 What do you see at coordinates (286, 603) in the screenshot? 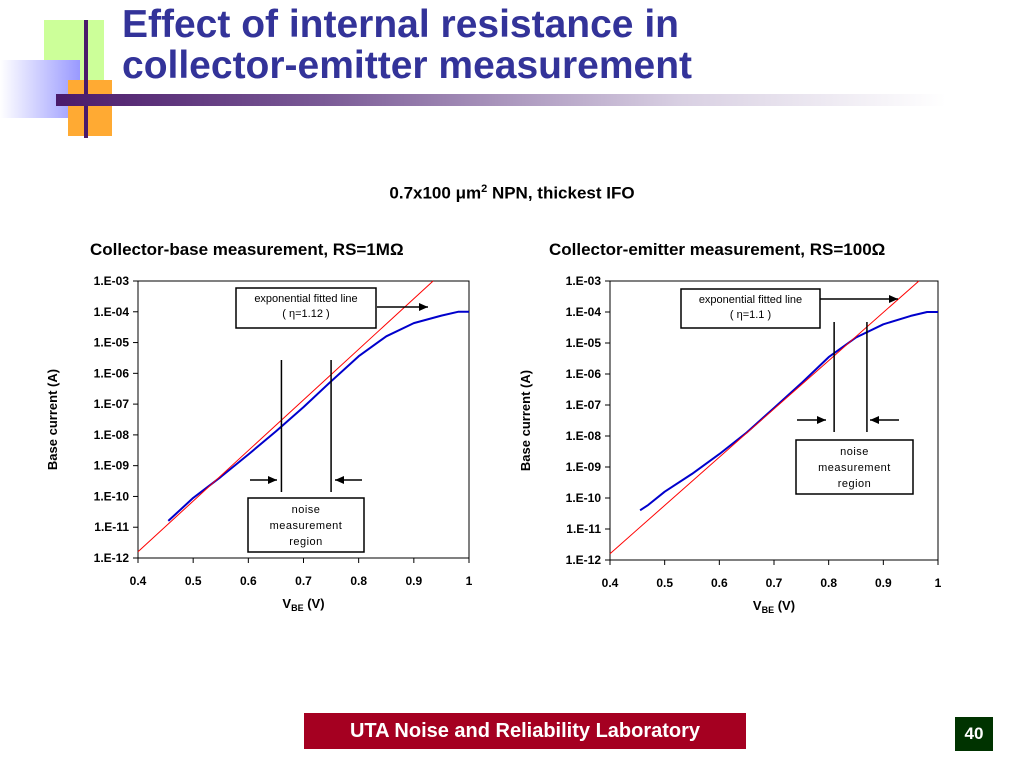
I see `left-x-axis-title-main: V` at bounding box center [286, 603].